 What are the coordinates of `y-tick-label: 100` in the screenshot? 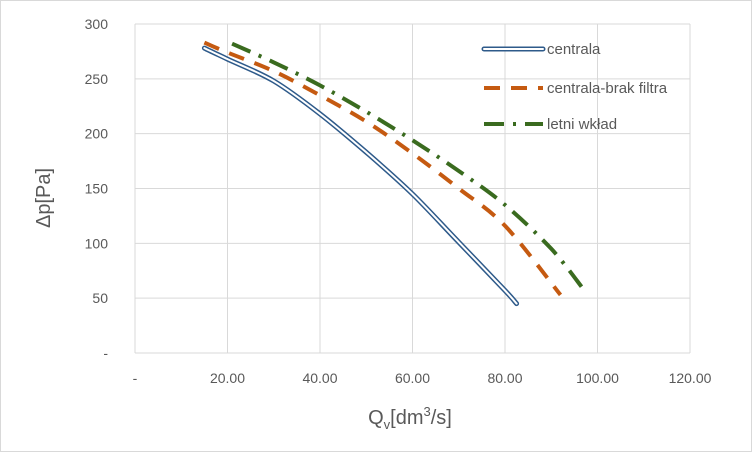 It's located at (97, 243).